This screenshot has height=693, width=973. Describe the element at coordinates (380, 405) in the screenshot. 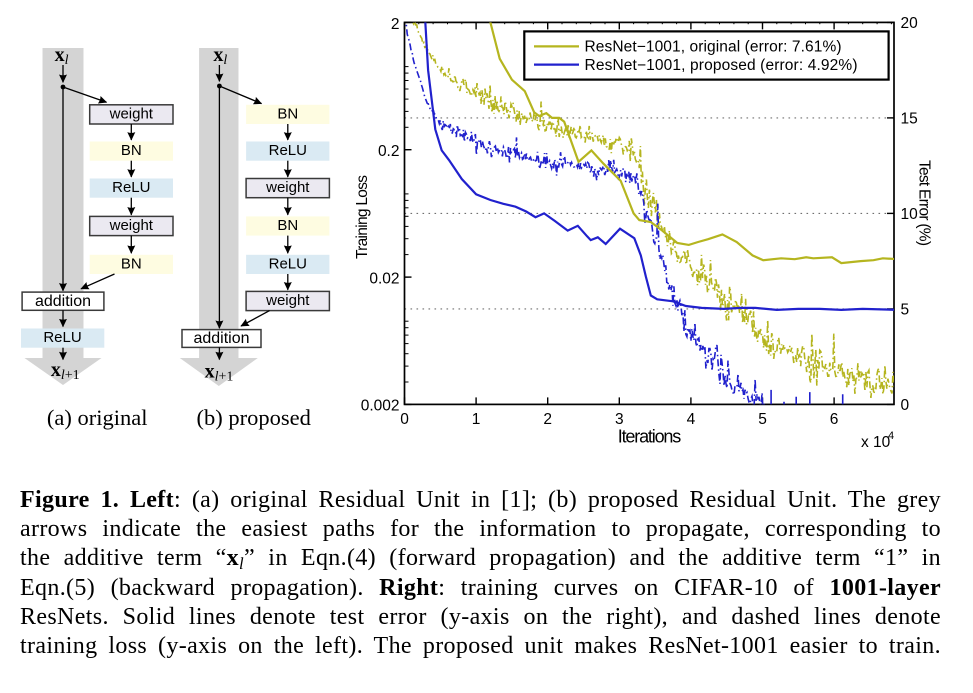

I see `svg-text: 0.002` at that location.